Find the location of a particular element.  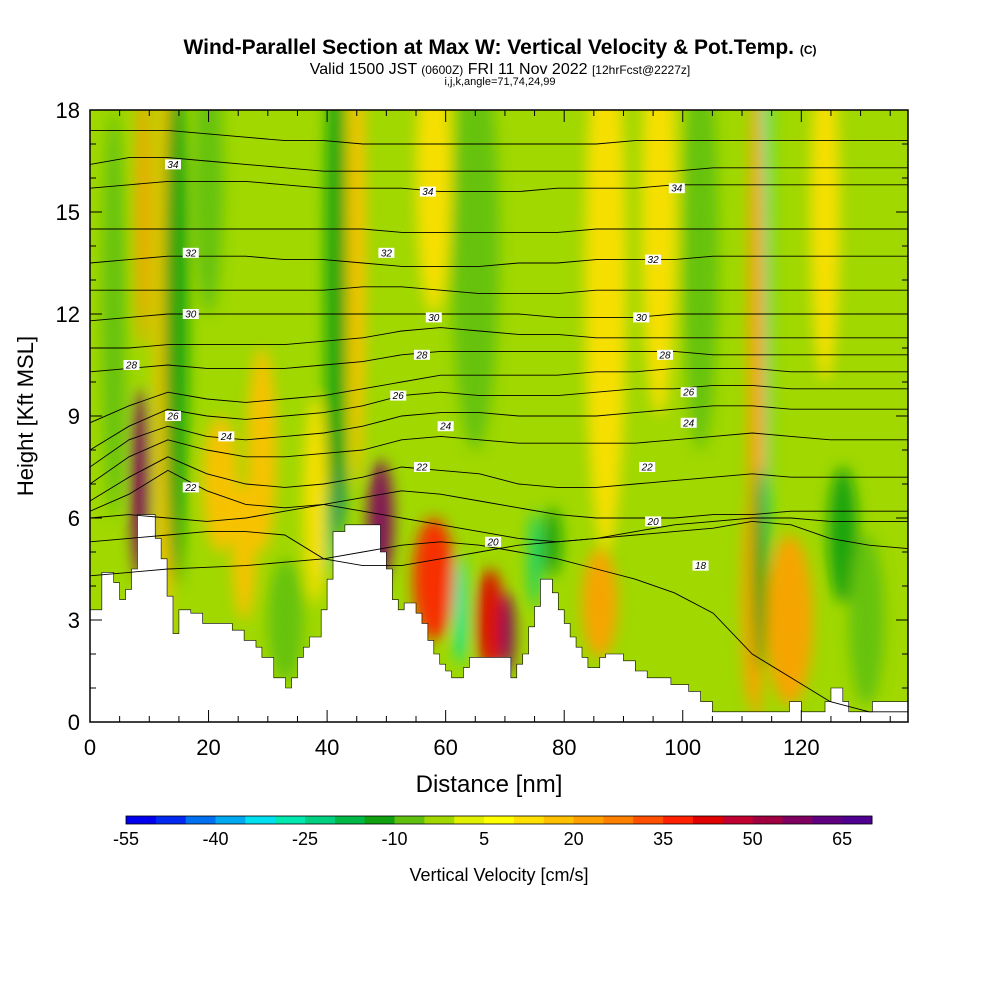

colorbar-tick-label: 35 is located at coordinates (663, 839).